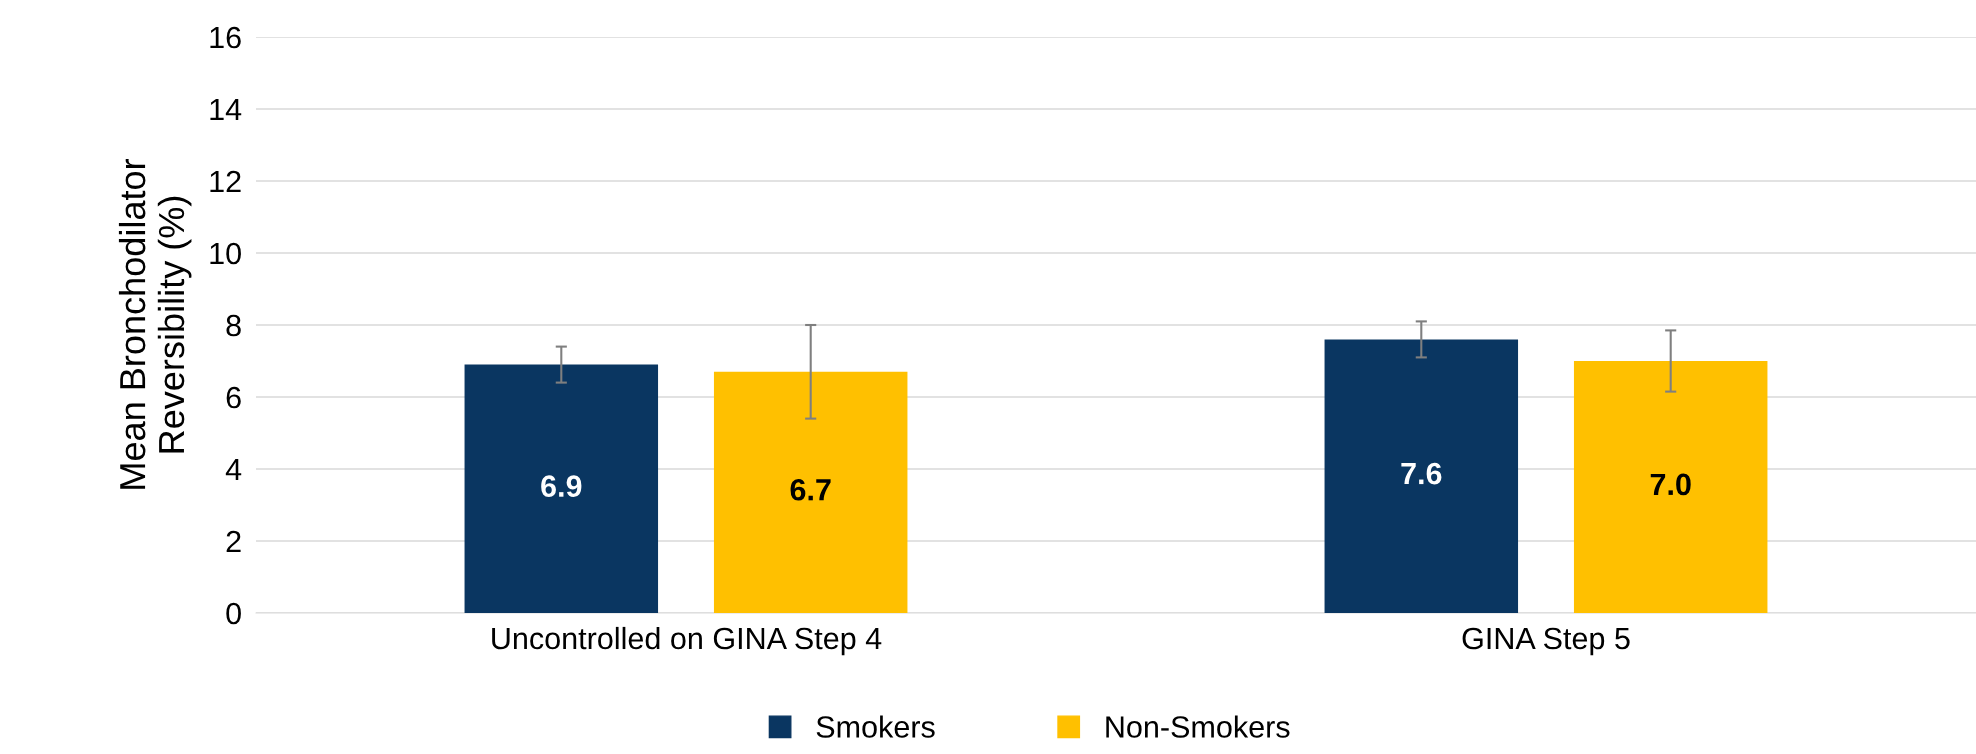  What do you see at coordinates (1198, 726) in the screenshot?
I see `legend-label: Non-Smokers` at bounding box center [1198, 726].